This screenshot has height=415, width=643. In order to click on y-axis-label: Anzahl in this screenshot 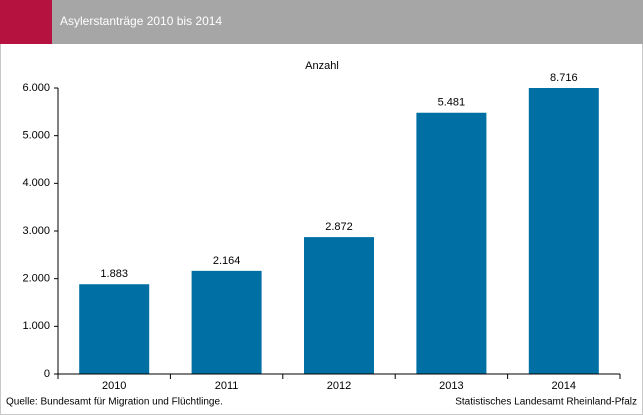, I will do `click(322, 66)`.